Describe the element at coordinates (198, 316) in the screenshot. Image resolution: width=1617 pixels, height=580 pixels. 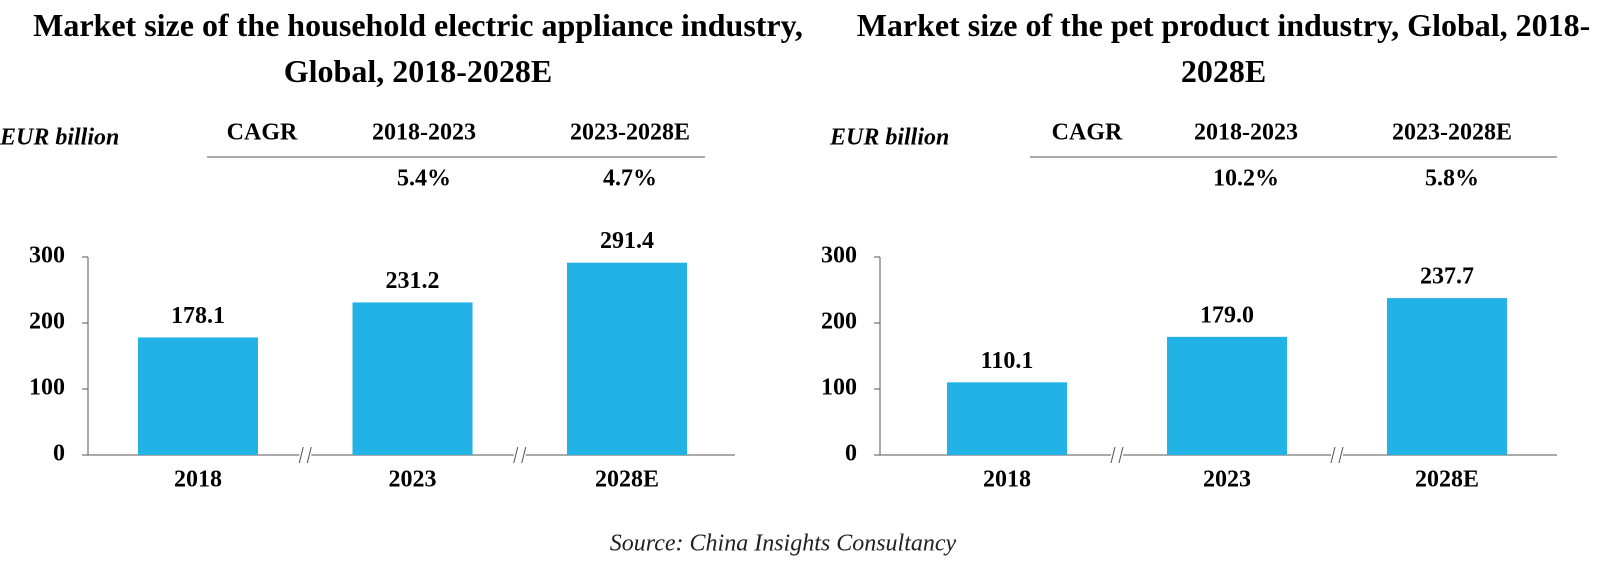
I see `value-label: 178.1` at that location.